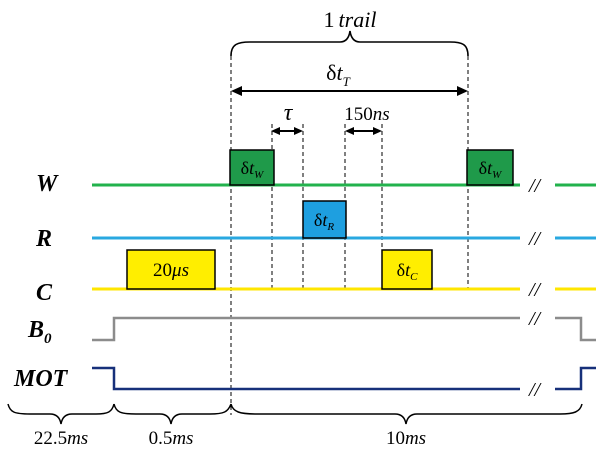 The width and height of the screenshot is (596, 454). I want to click on B0-trace-end, so click(575, 329).